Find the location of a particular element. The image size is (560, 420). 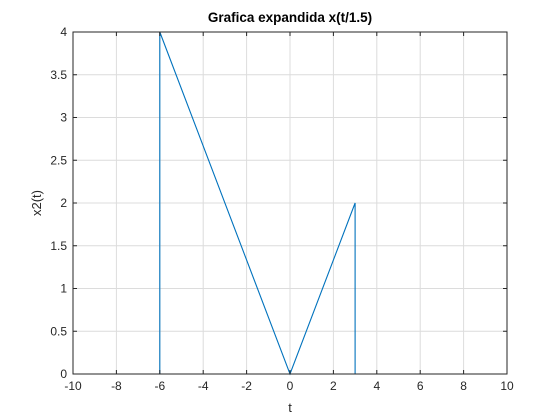

x-tick-label: 0 is located at coordinates (290, 386).